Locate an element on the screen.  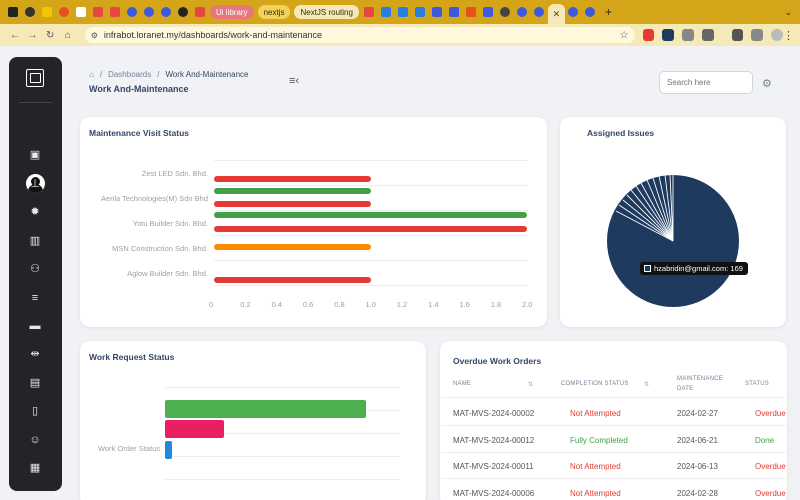
document-check-icon: ▯ is located at coordinates (35, 411).